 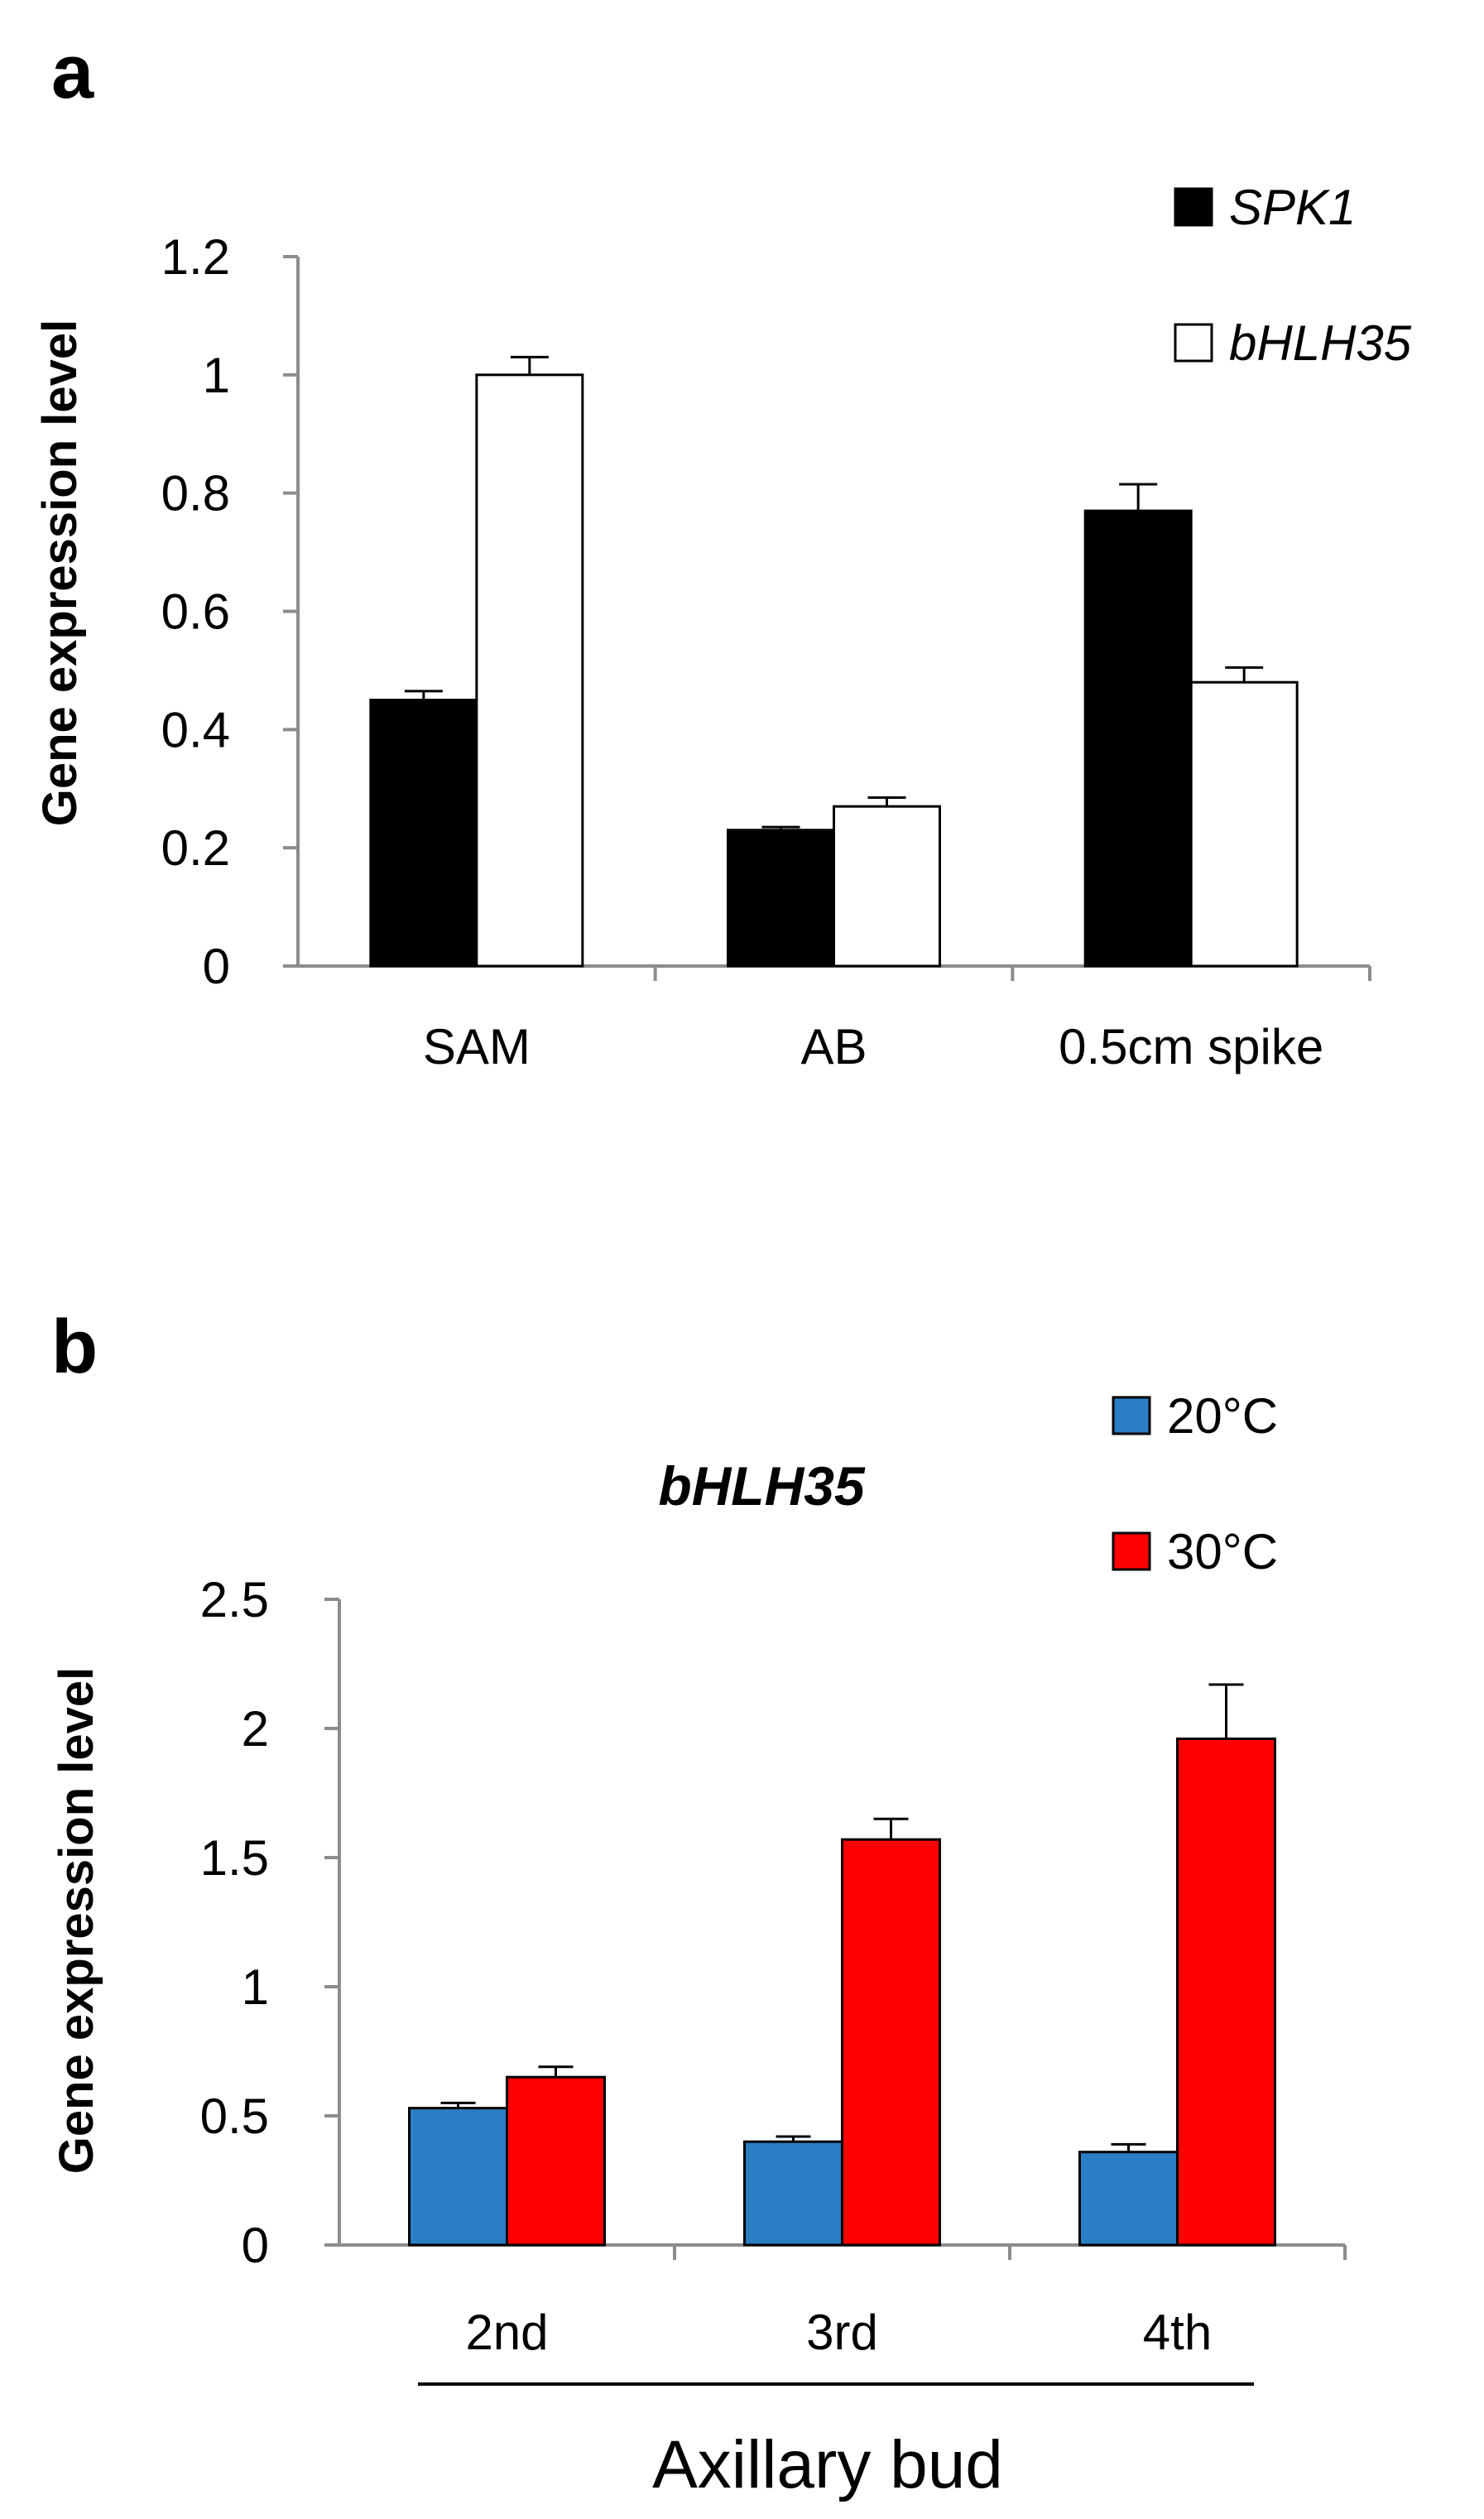 I want to click on chart-a-y-tick-label: 0, so click(x=216, y=966).